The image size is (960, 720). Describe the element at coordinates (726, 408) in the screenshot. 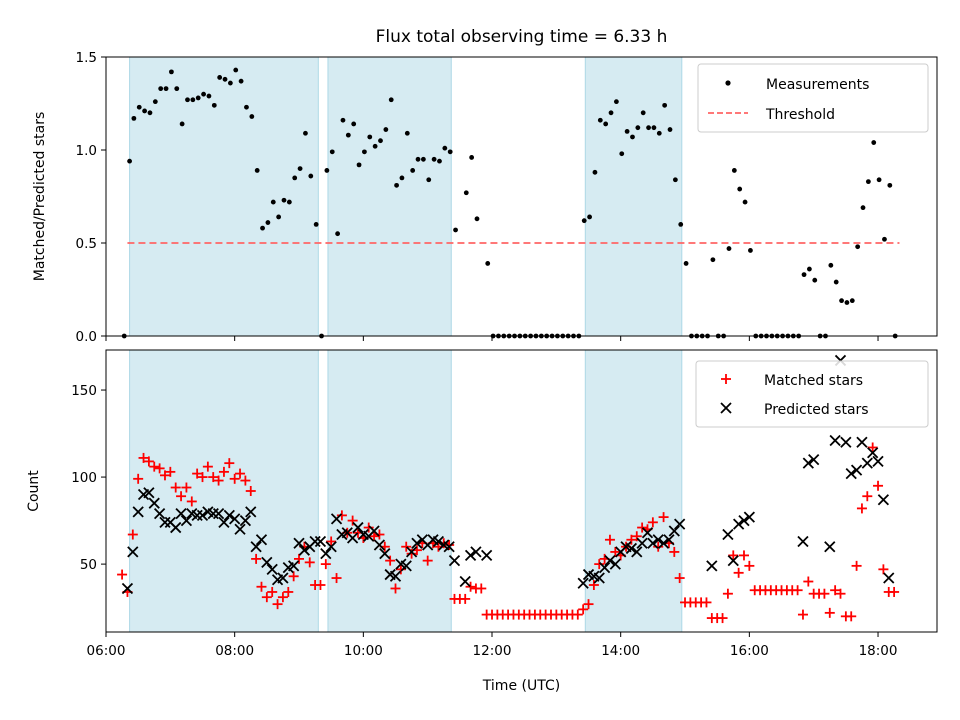

I see `legend-predicted-marker` at that location.